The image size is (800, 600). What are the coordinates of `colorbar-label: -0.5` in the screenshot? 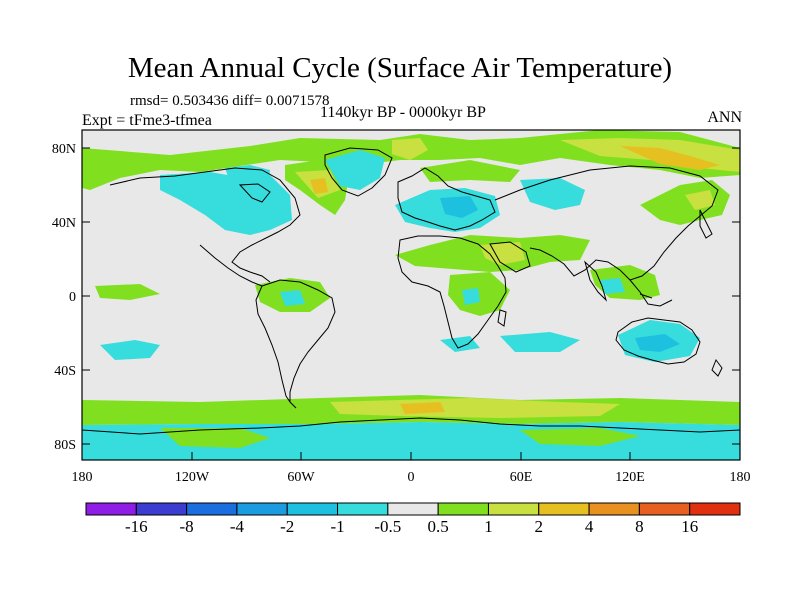 It's located at (388, 526).